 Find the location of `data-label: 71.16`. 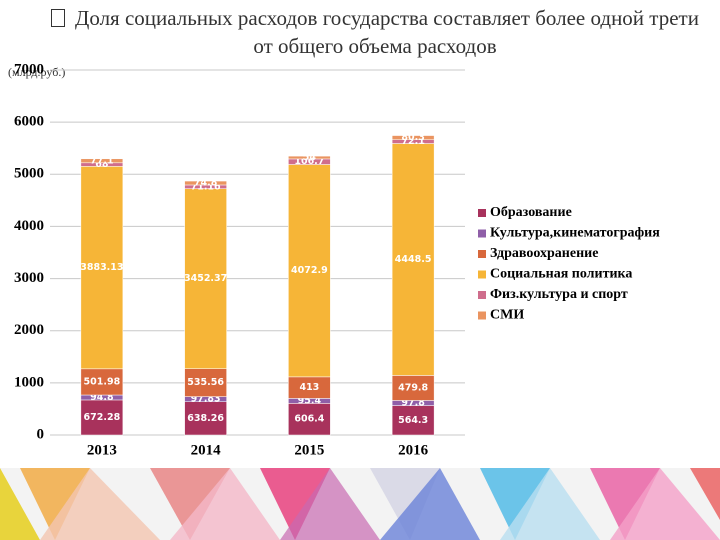

data-label: 71.16 is located at coordinates (206, 186).